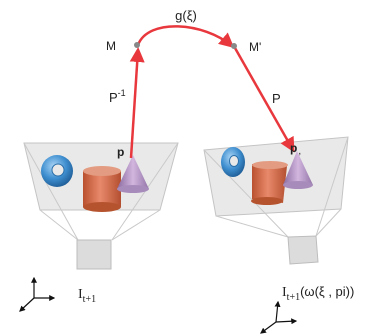 The height and width of the screenshot is (336, 389). I want to click on left-cone, so click(133, 174).